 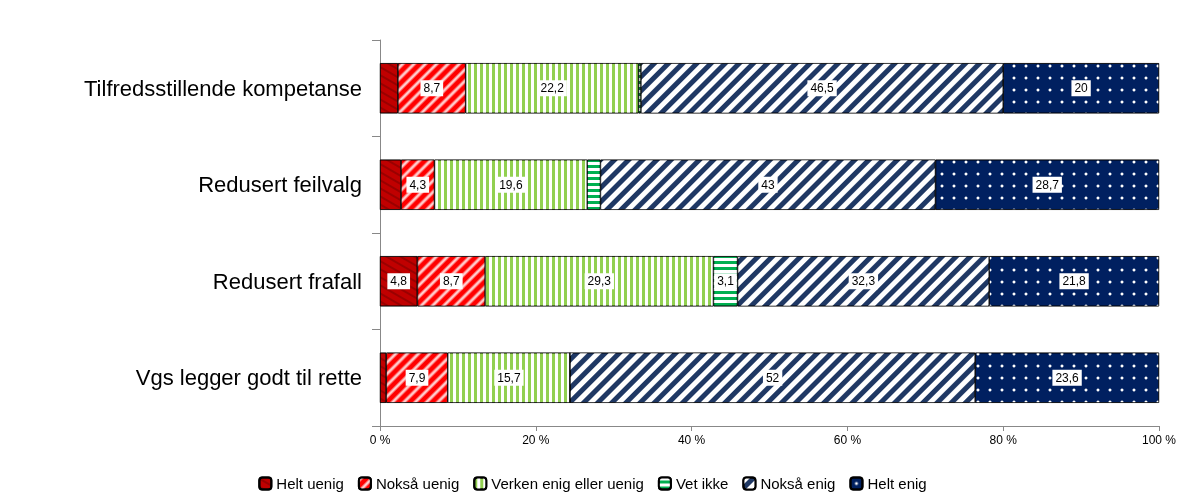 I want to click on data-label: 20, so click(x=1081, y=88).